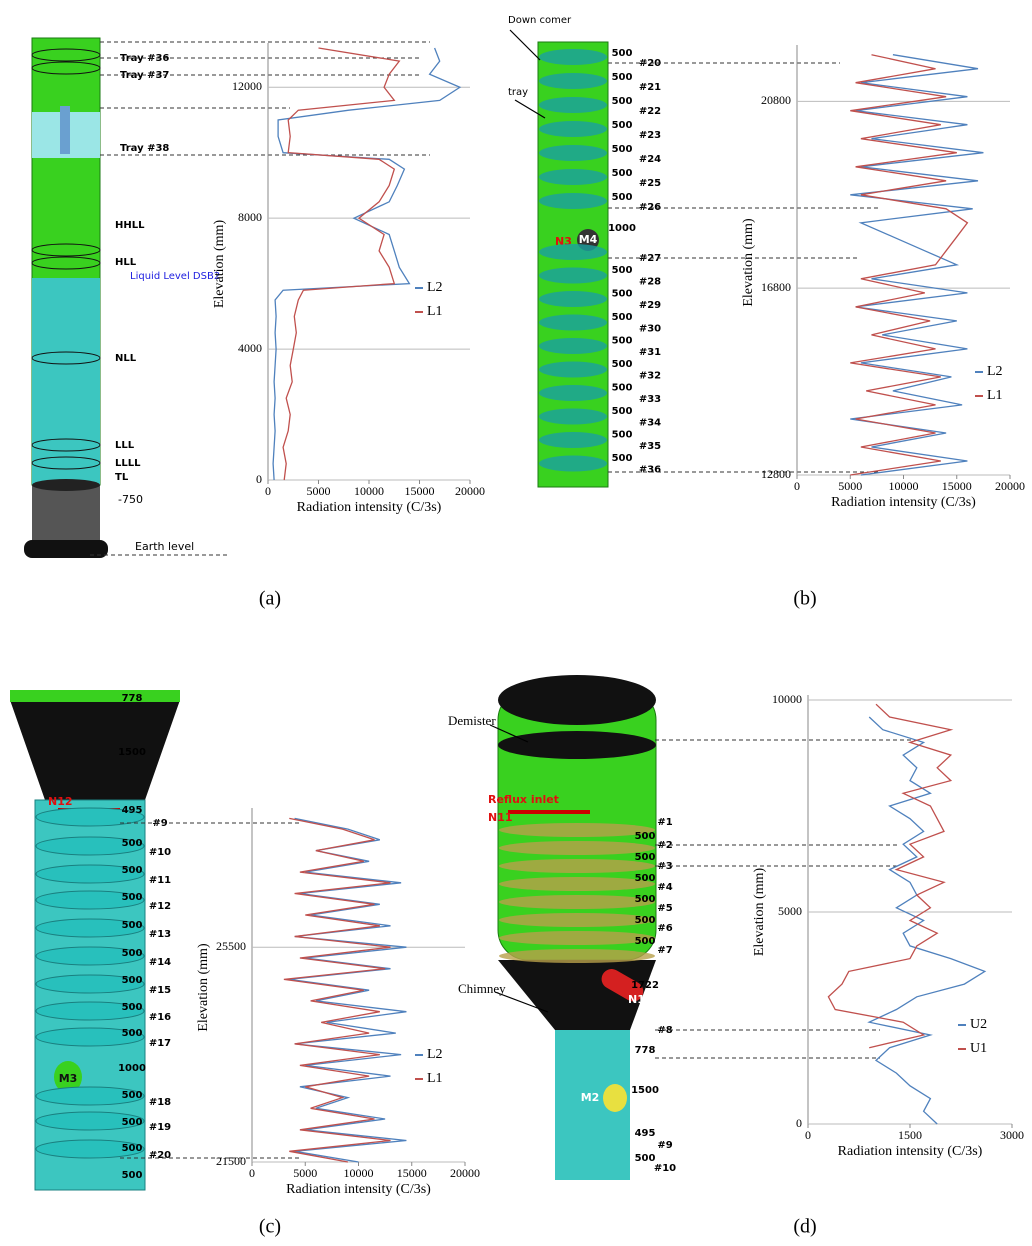  What do you see at coordinates (650, 376) in the screenshot?
I see `tray-label: #32` at bounding box center [650, 376].